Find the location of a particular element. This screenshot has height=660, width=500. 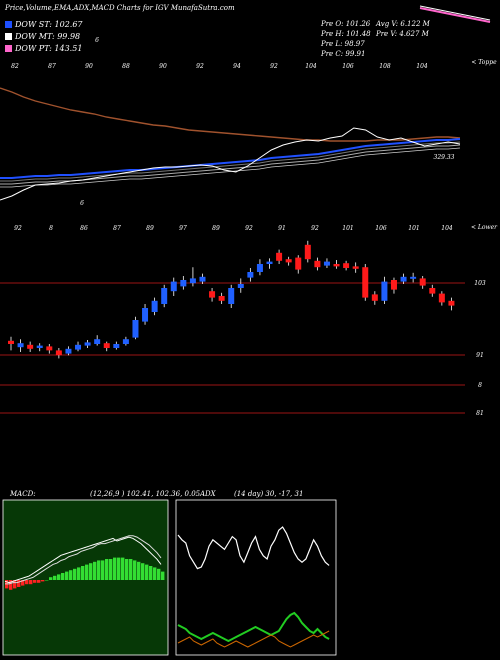

adx-line is located at coordinates (253, 548).